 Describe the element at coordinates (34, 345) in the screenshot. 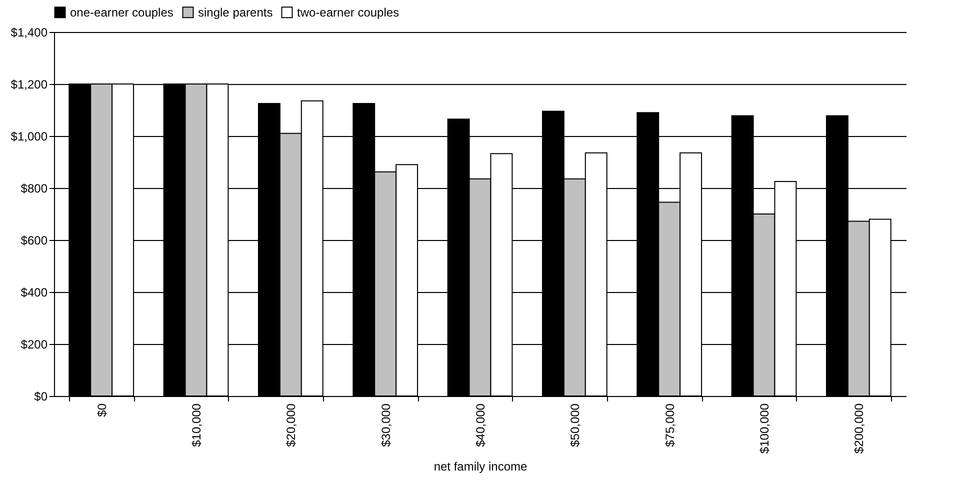

I see `y-tick-label: $200` at that location.